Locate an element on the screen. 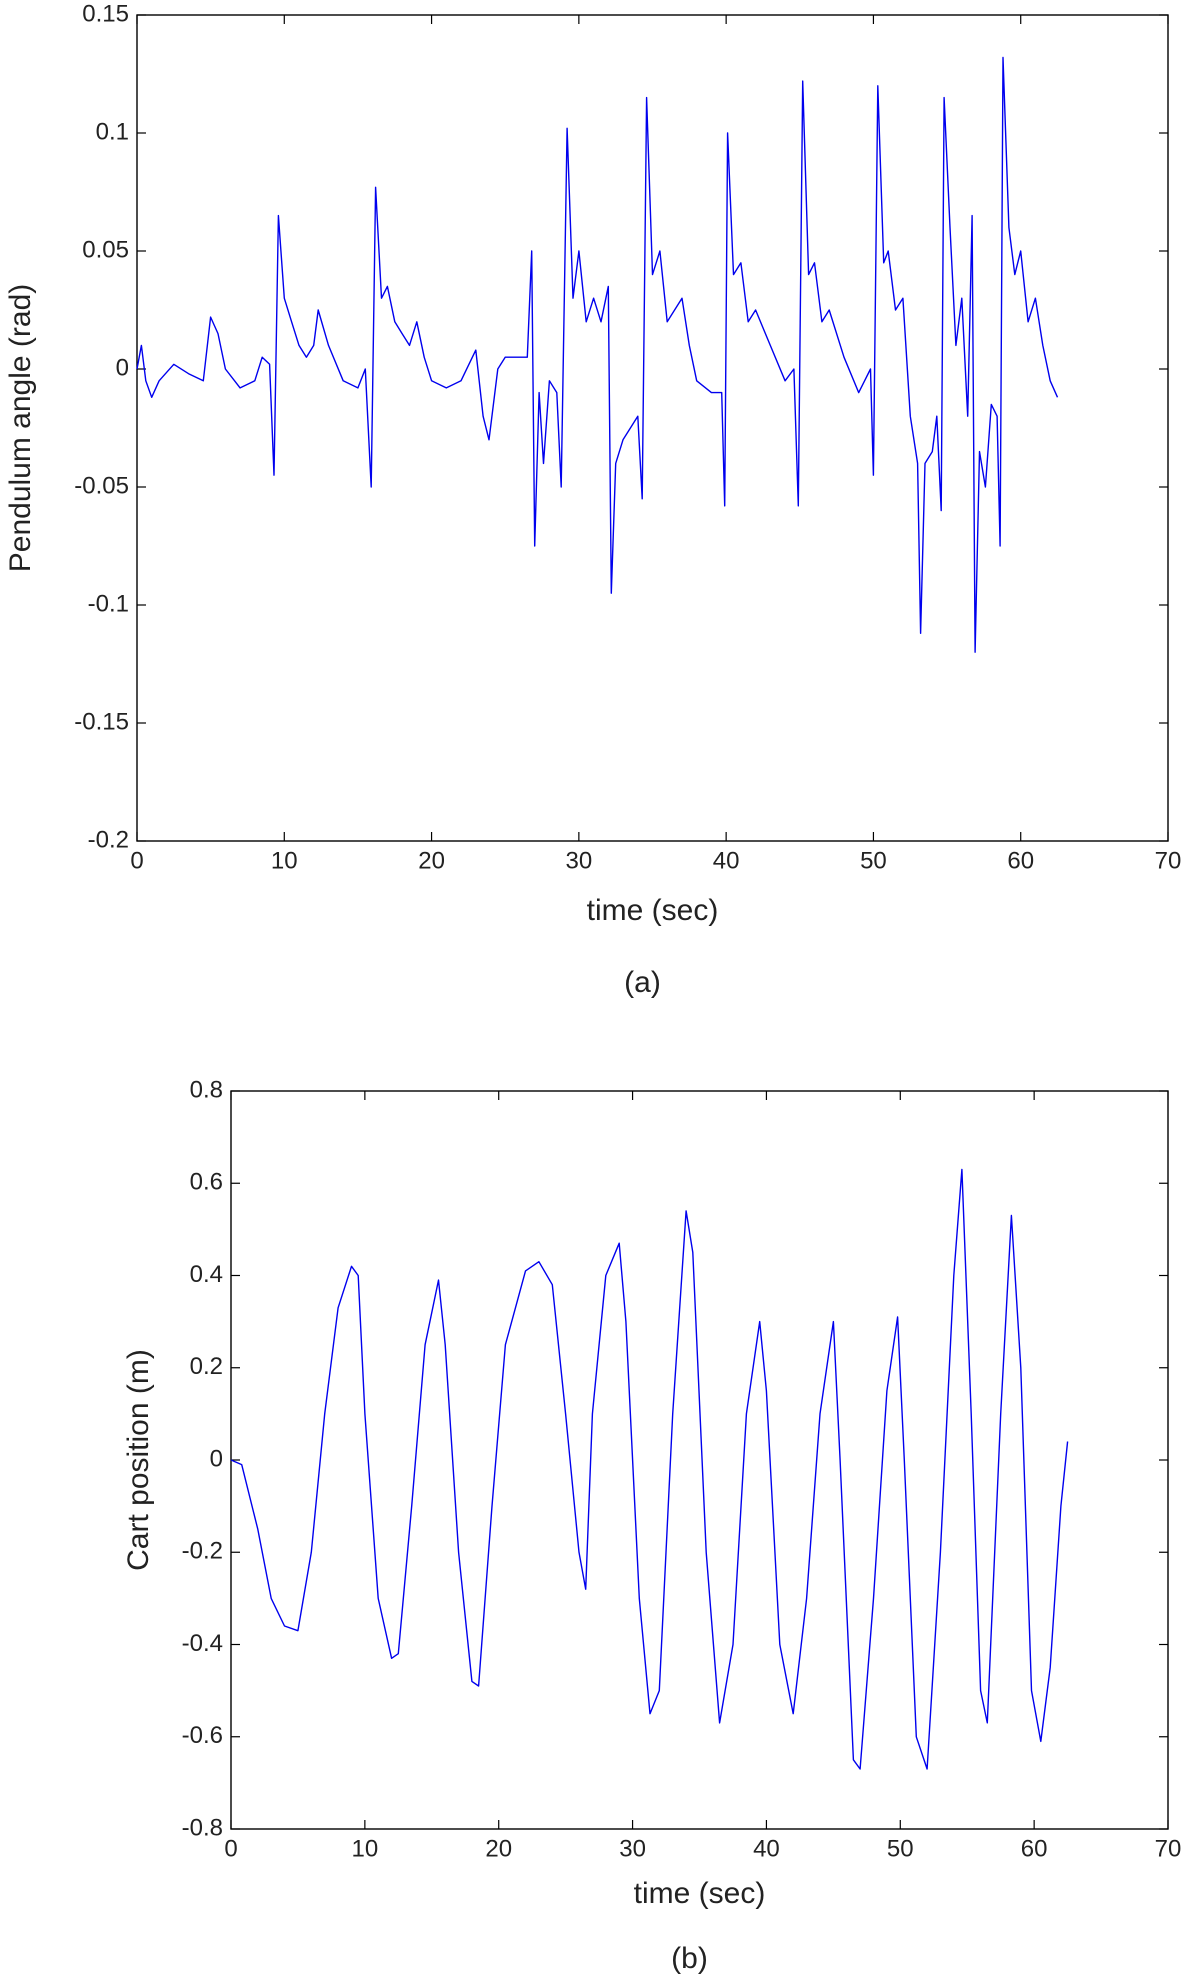 The width and height of the screenshot is (1200, 1982). y-tick-label: 0.4 is located at coordinates (206, 1274).